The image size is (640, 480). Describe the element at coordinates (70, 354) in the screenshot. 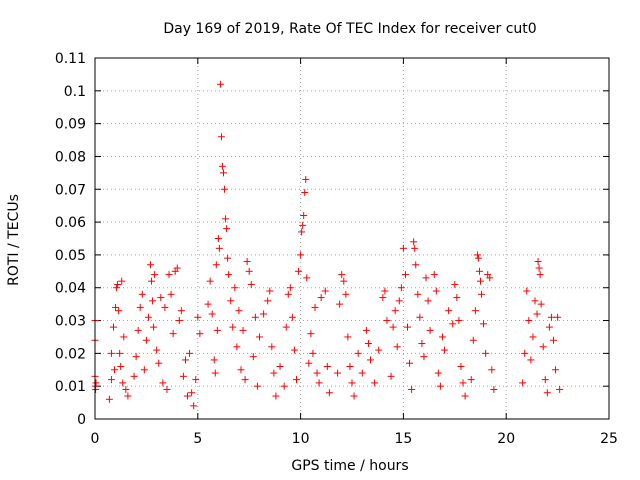

I see `y-tick-label: 0.02` at that location.